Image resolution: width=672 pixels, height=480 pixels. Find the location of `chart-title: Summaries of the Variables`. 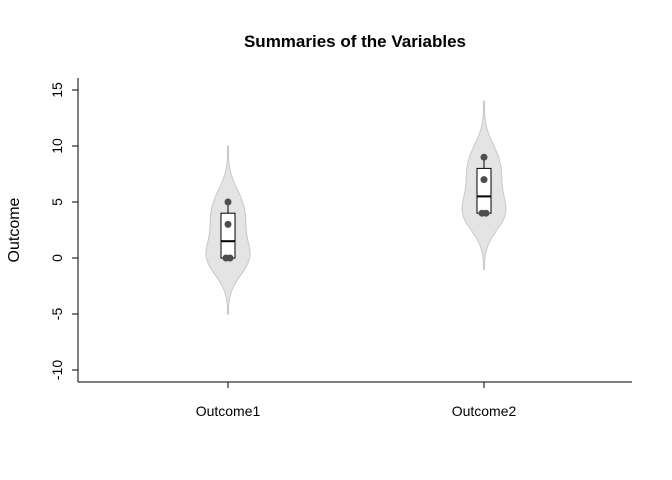

chart-title: Summaries of the Variables is located at coordinates (355, 41).